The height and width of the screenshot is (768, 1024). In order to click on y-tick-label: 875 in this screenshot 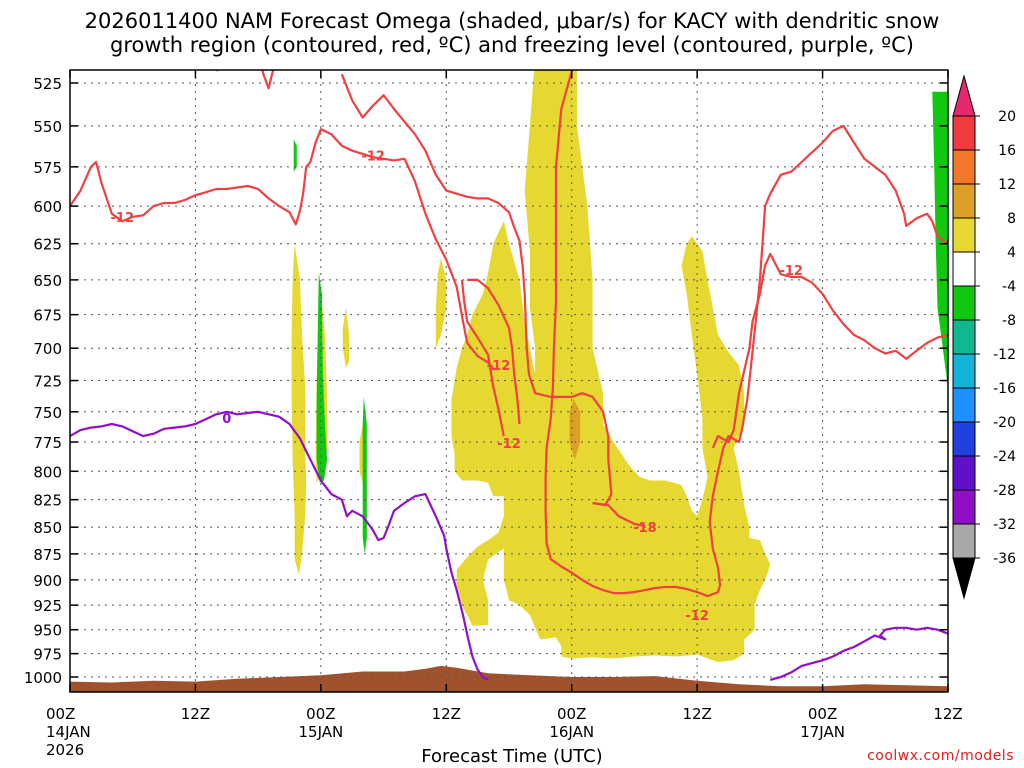, I will do `click(47, 555)`.